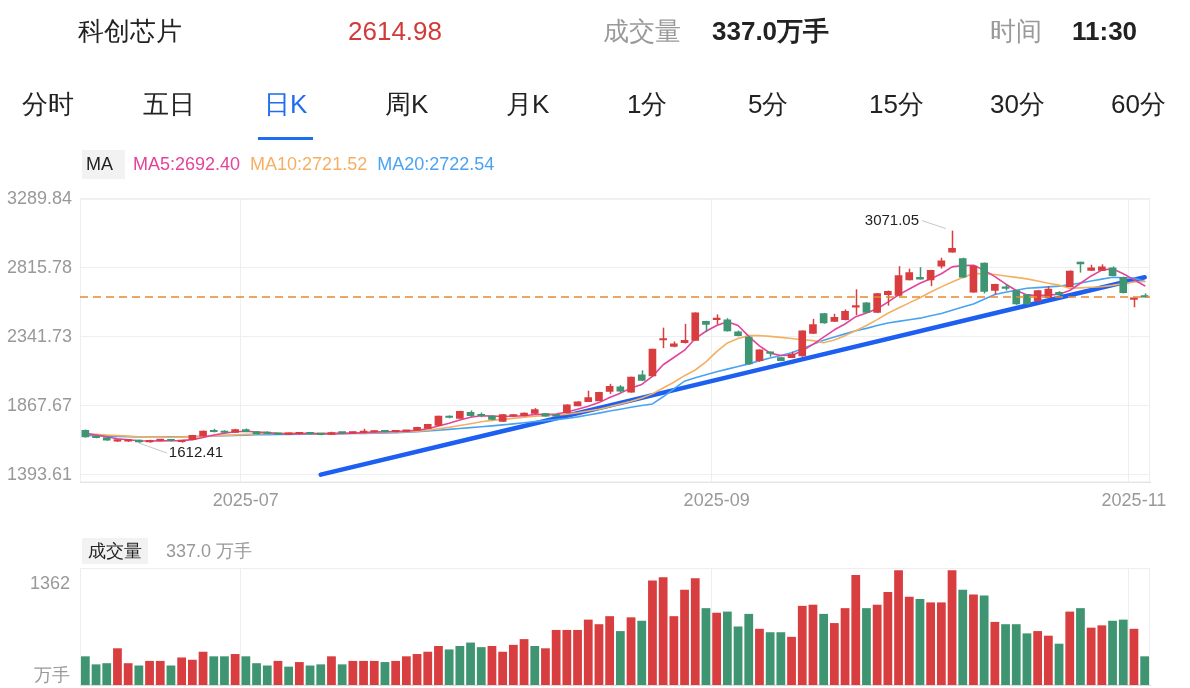 The width and height of the screenshot is (1190, 688). What do you see at coordinates (39, 197) in the screenshot?
I see `y-tick-label: 3289.84` at bounding box center [39, 197].